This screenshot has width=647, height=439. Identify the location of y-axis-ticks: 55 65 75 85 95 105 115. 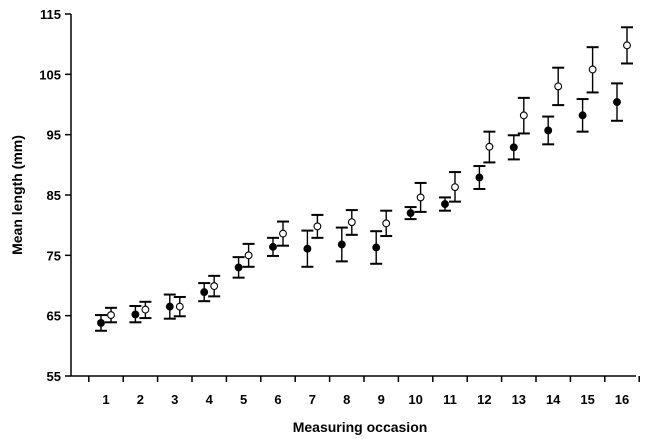
(55, 195).